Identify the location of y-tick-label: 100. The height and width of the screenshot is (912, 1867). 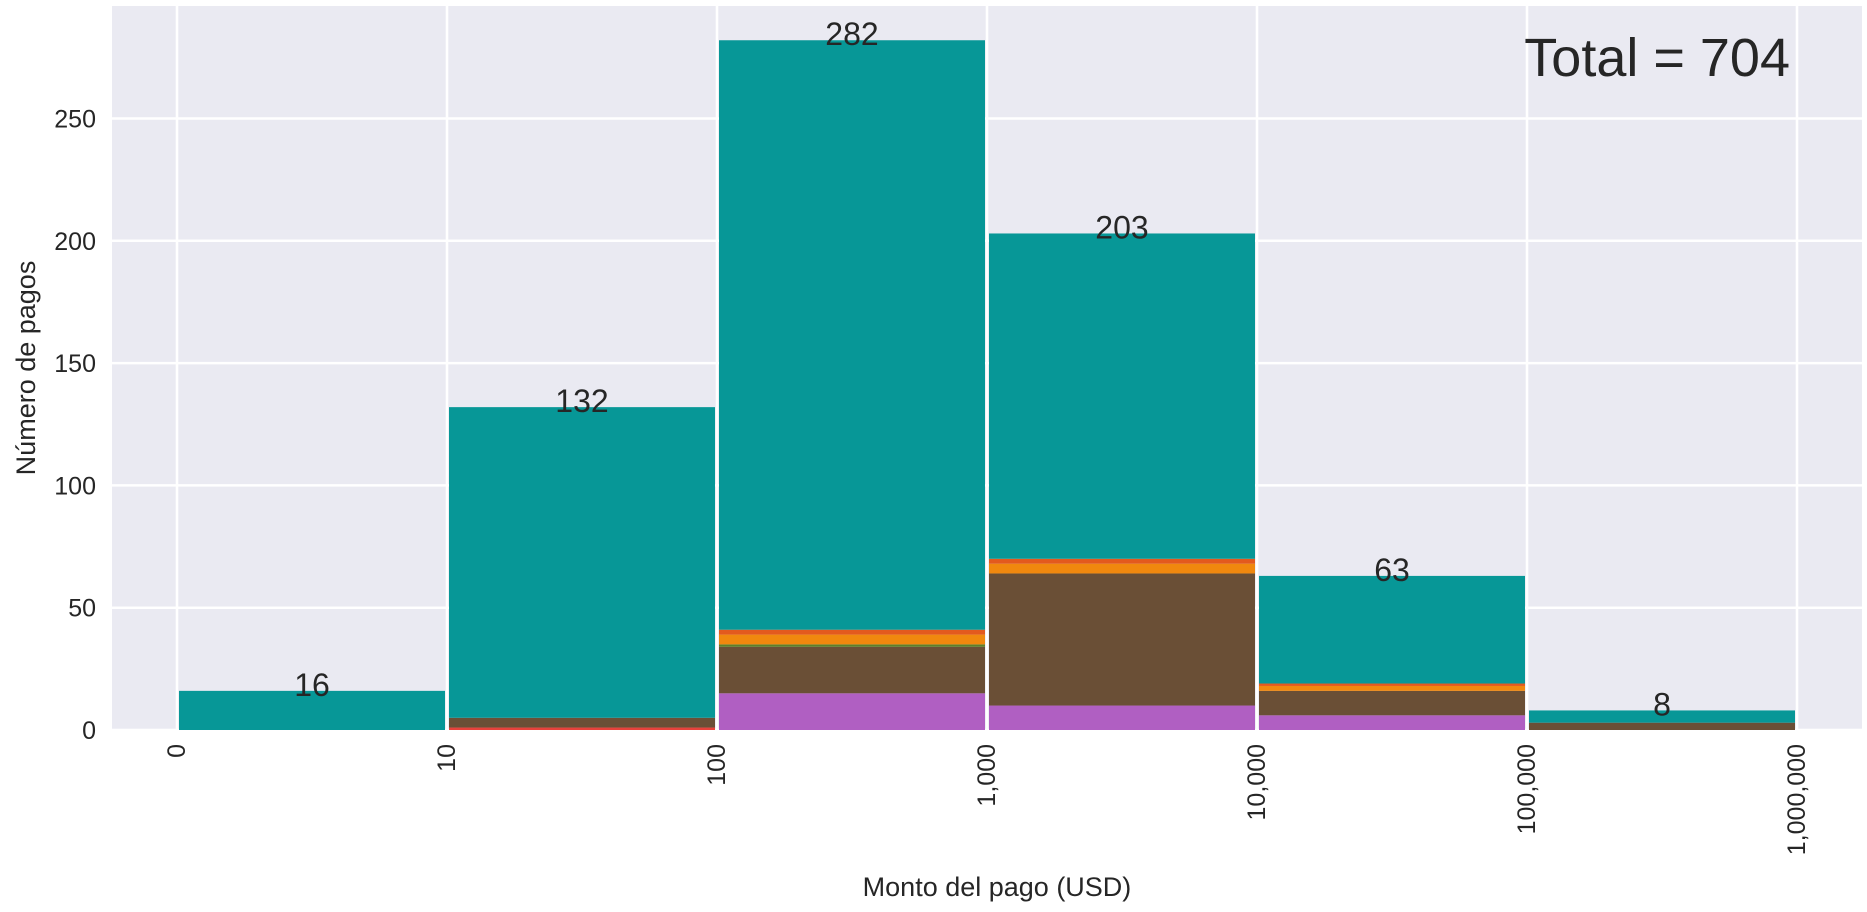
(75, 486).